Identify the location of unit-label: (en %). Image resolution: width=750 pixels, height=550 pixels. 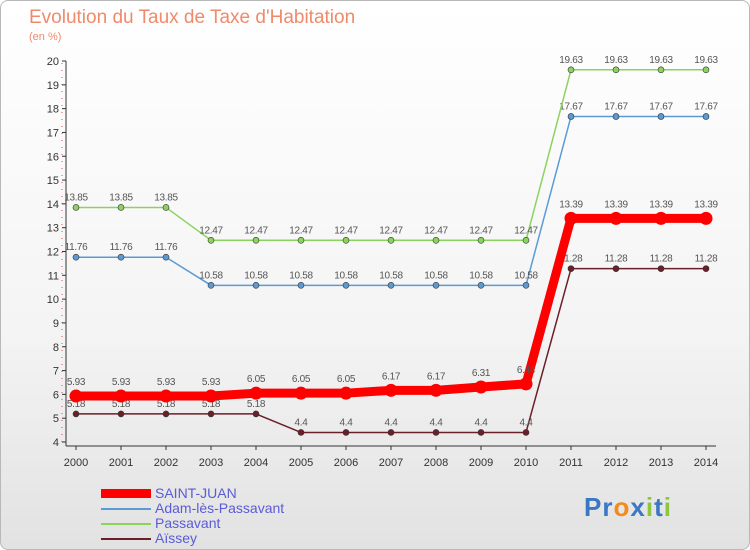
(45, 37).